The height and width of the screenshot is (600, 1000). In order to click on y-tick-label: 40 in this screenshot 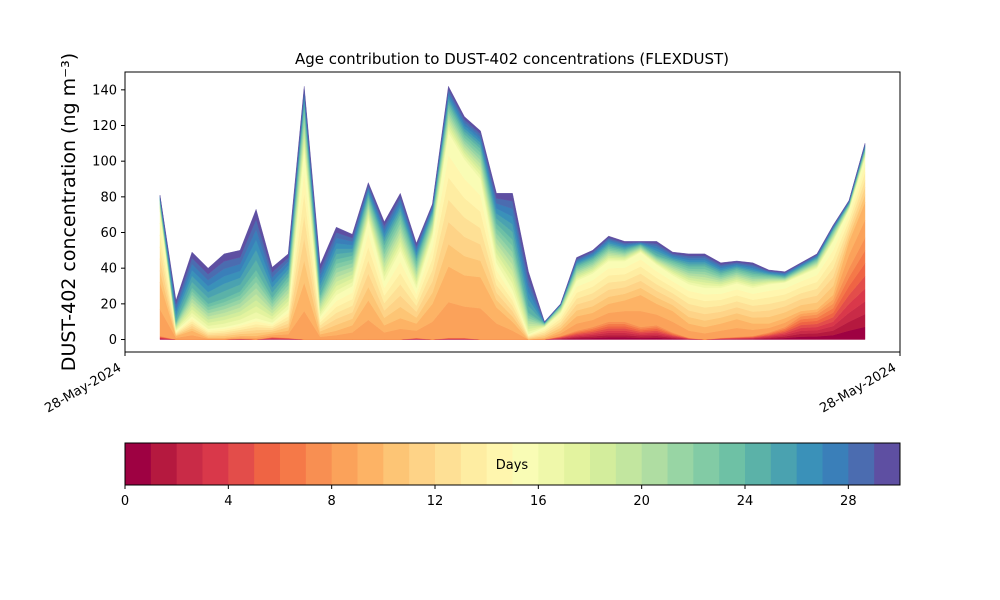, I will do `click(108, 269)`.